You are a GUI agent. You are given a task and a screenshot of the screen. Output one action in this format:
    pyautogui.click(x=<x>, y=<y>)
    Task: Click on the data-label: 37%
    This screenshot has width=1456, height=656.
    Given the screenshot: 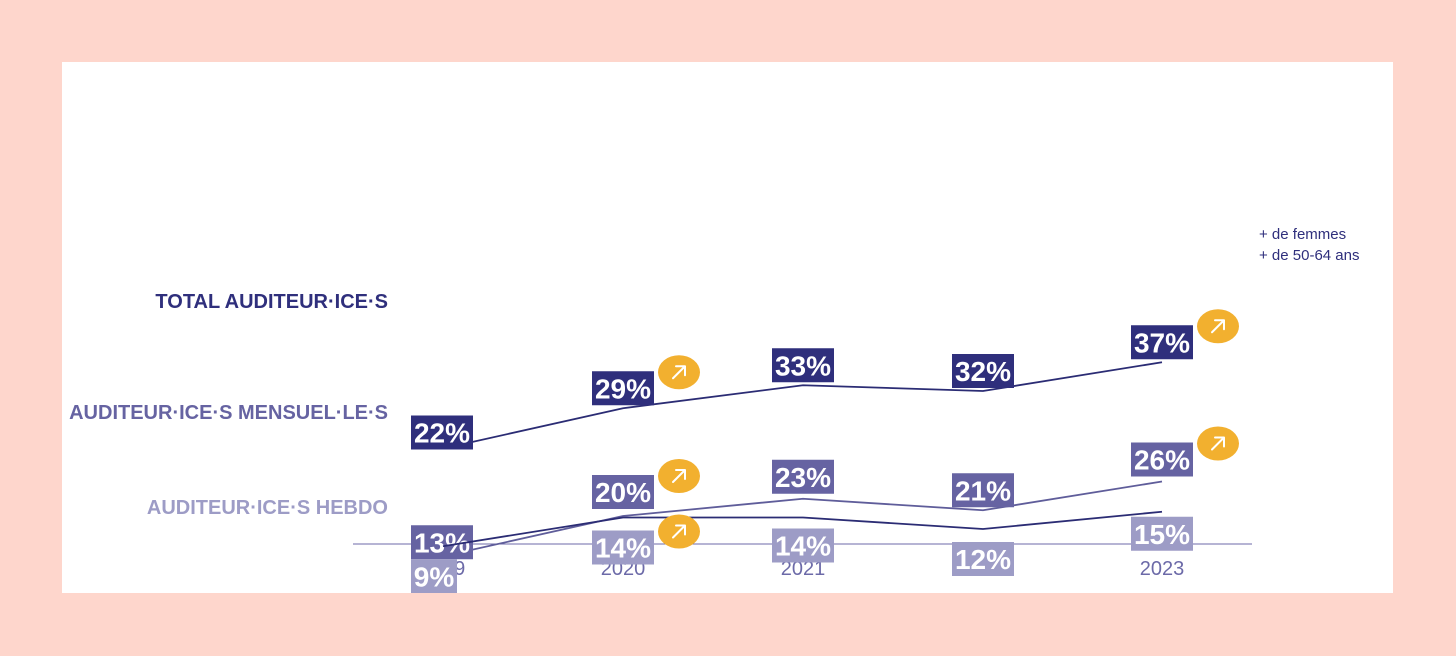 What is the action you would take?
    pyautogui.click(x=1162, y=342)
    